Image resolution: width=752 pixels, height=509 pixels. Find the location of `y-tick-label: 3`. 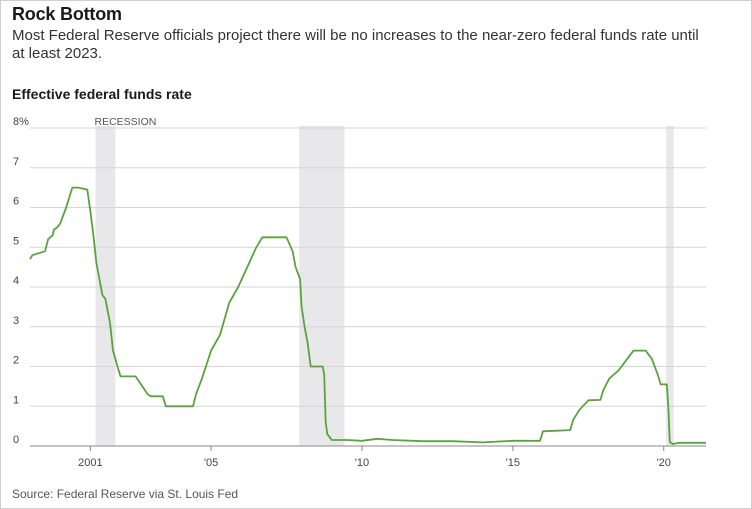

y-tick-label: 3 is located at coordinates (16, 321).